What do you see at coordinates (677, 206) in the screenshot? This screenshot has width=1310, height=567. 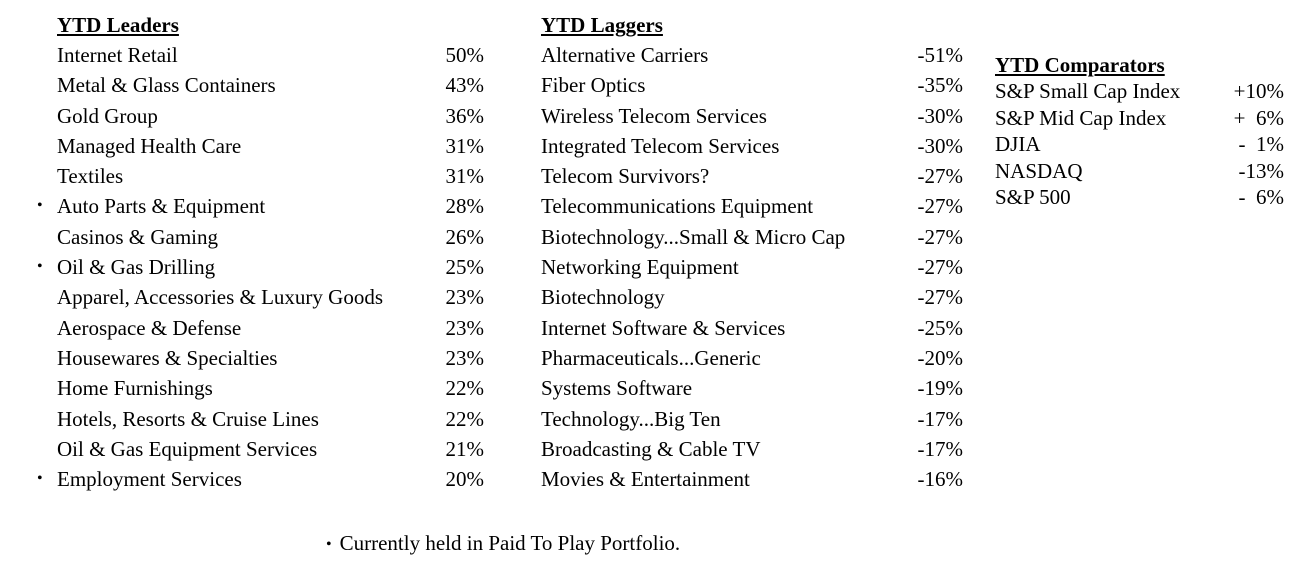 I see `row-name: Telecommunications Equipment` at bounding box center [677, 206].